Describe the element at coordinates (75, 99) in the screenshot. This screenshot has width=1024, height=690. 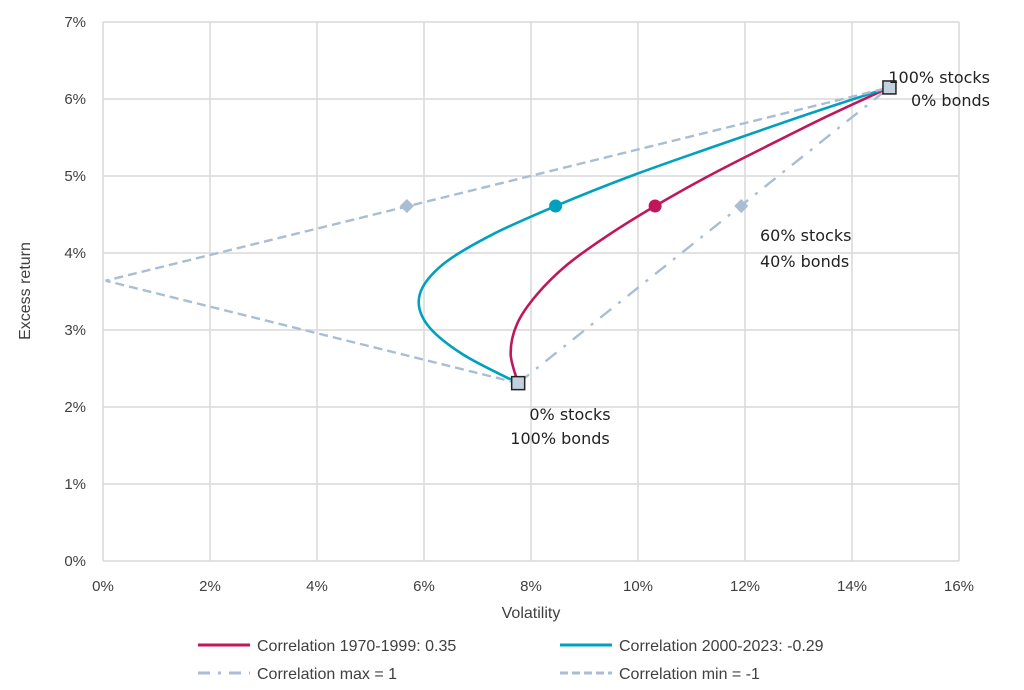
I see `y-tick-label: 6%` at that location.